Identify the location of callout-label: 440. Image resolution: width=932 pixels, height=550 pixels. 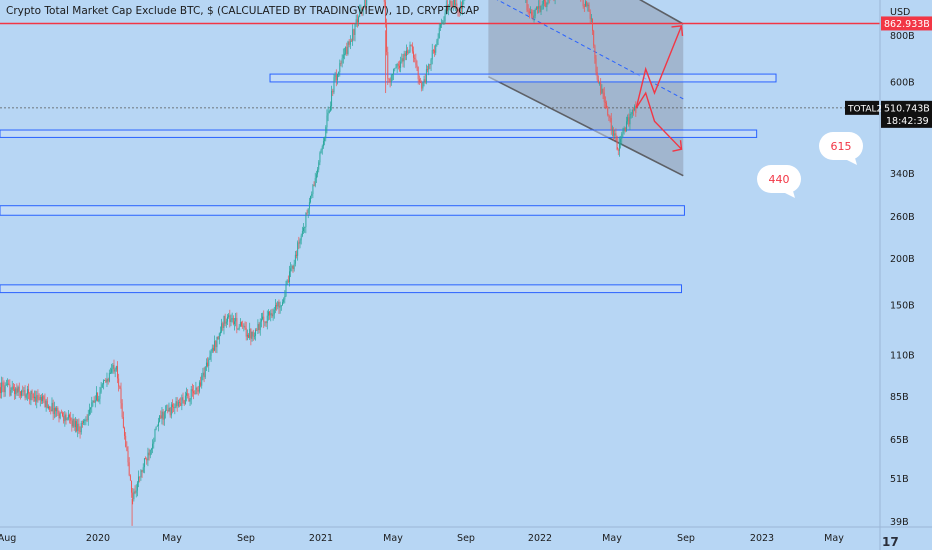
(779, 179).